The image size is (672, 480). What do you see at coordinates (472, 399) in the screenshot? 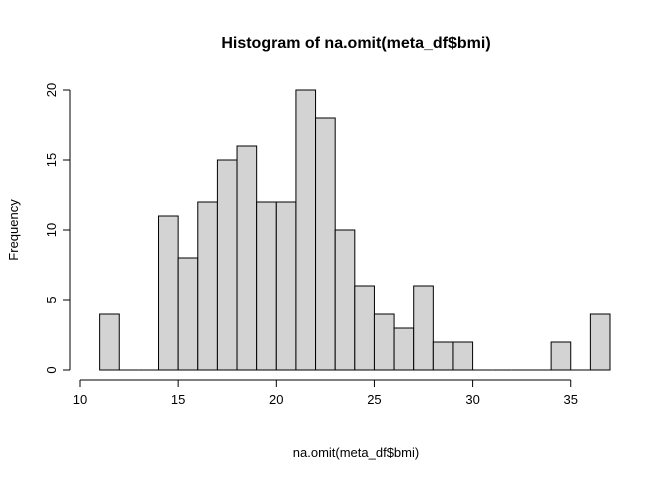
I see `x-tick-label-30: 30` at bounding box center [472, 399].